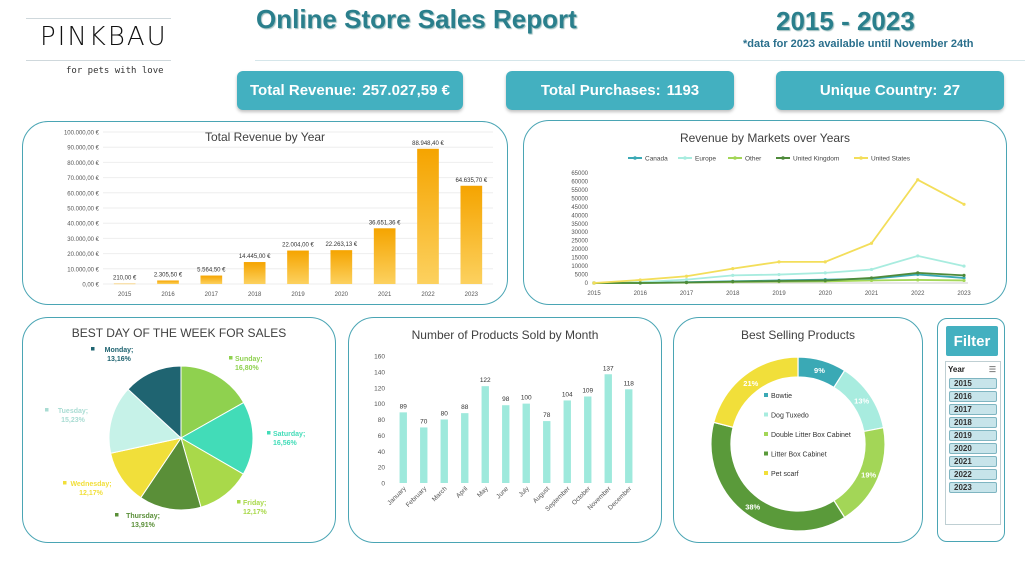 The height and width of the screenshot is (568, 1030). Describe the element at coordinates (350, 90) in the screenshot. I see `kpi-total-revenue: Total Revenue: 257.027,59 €` at that location.